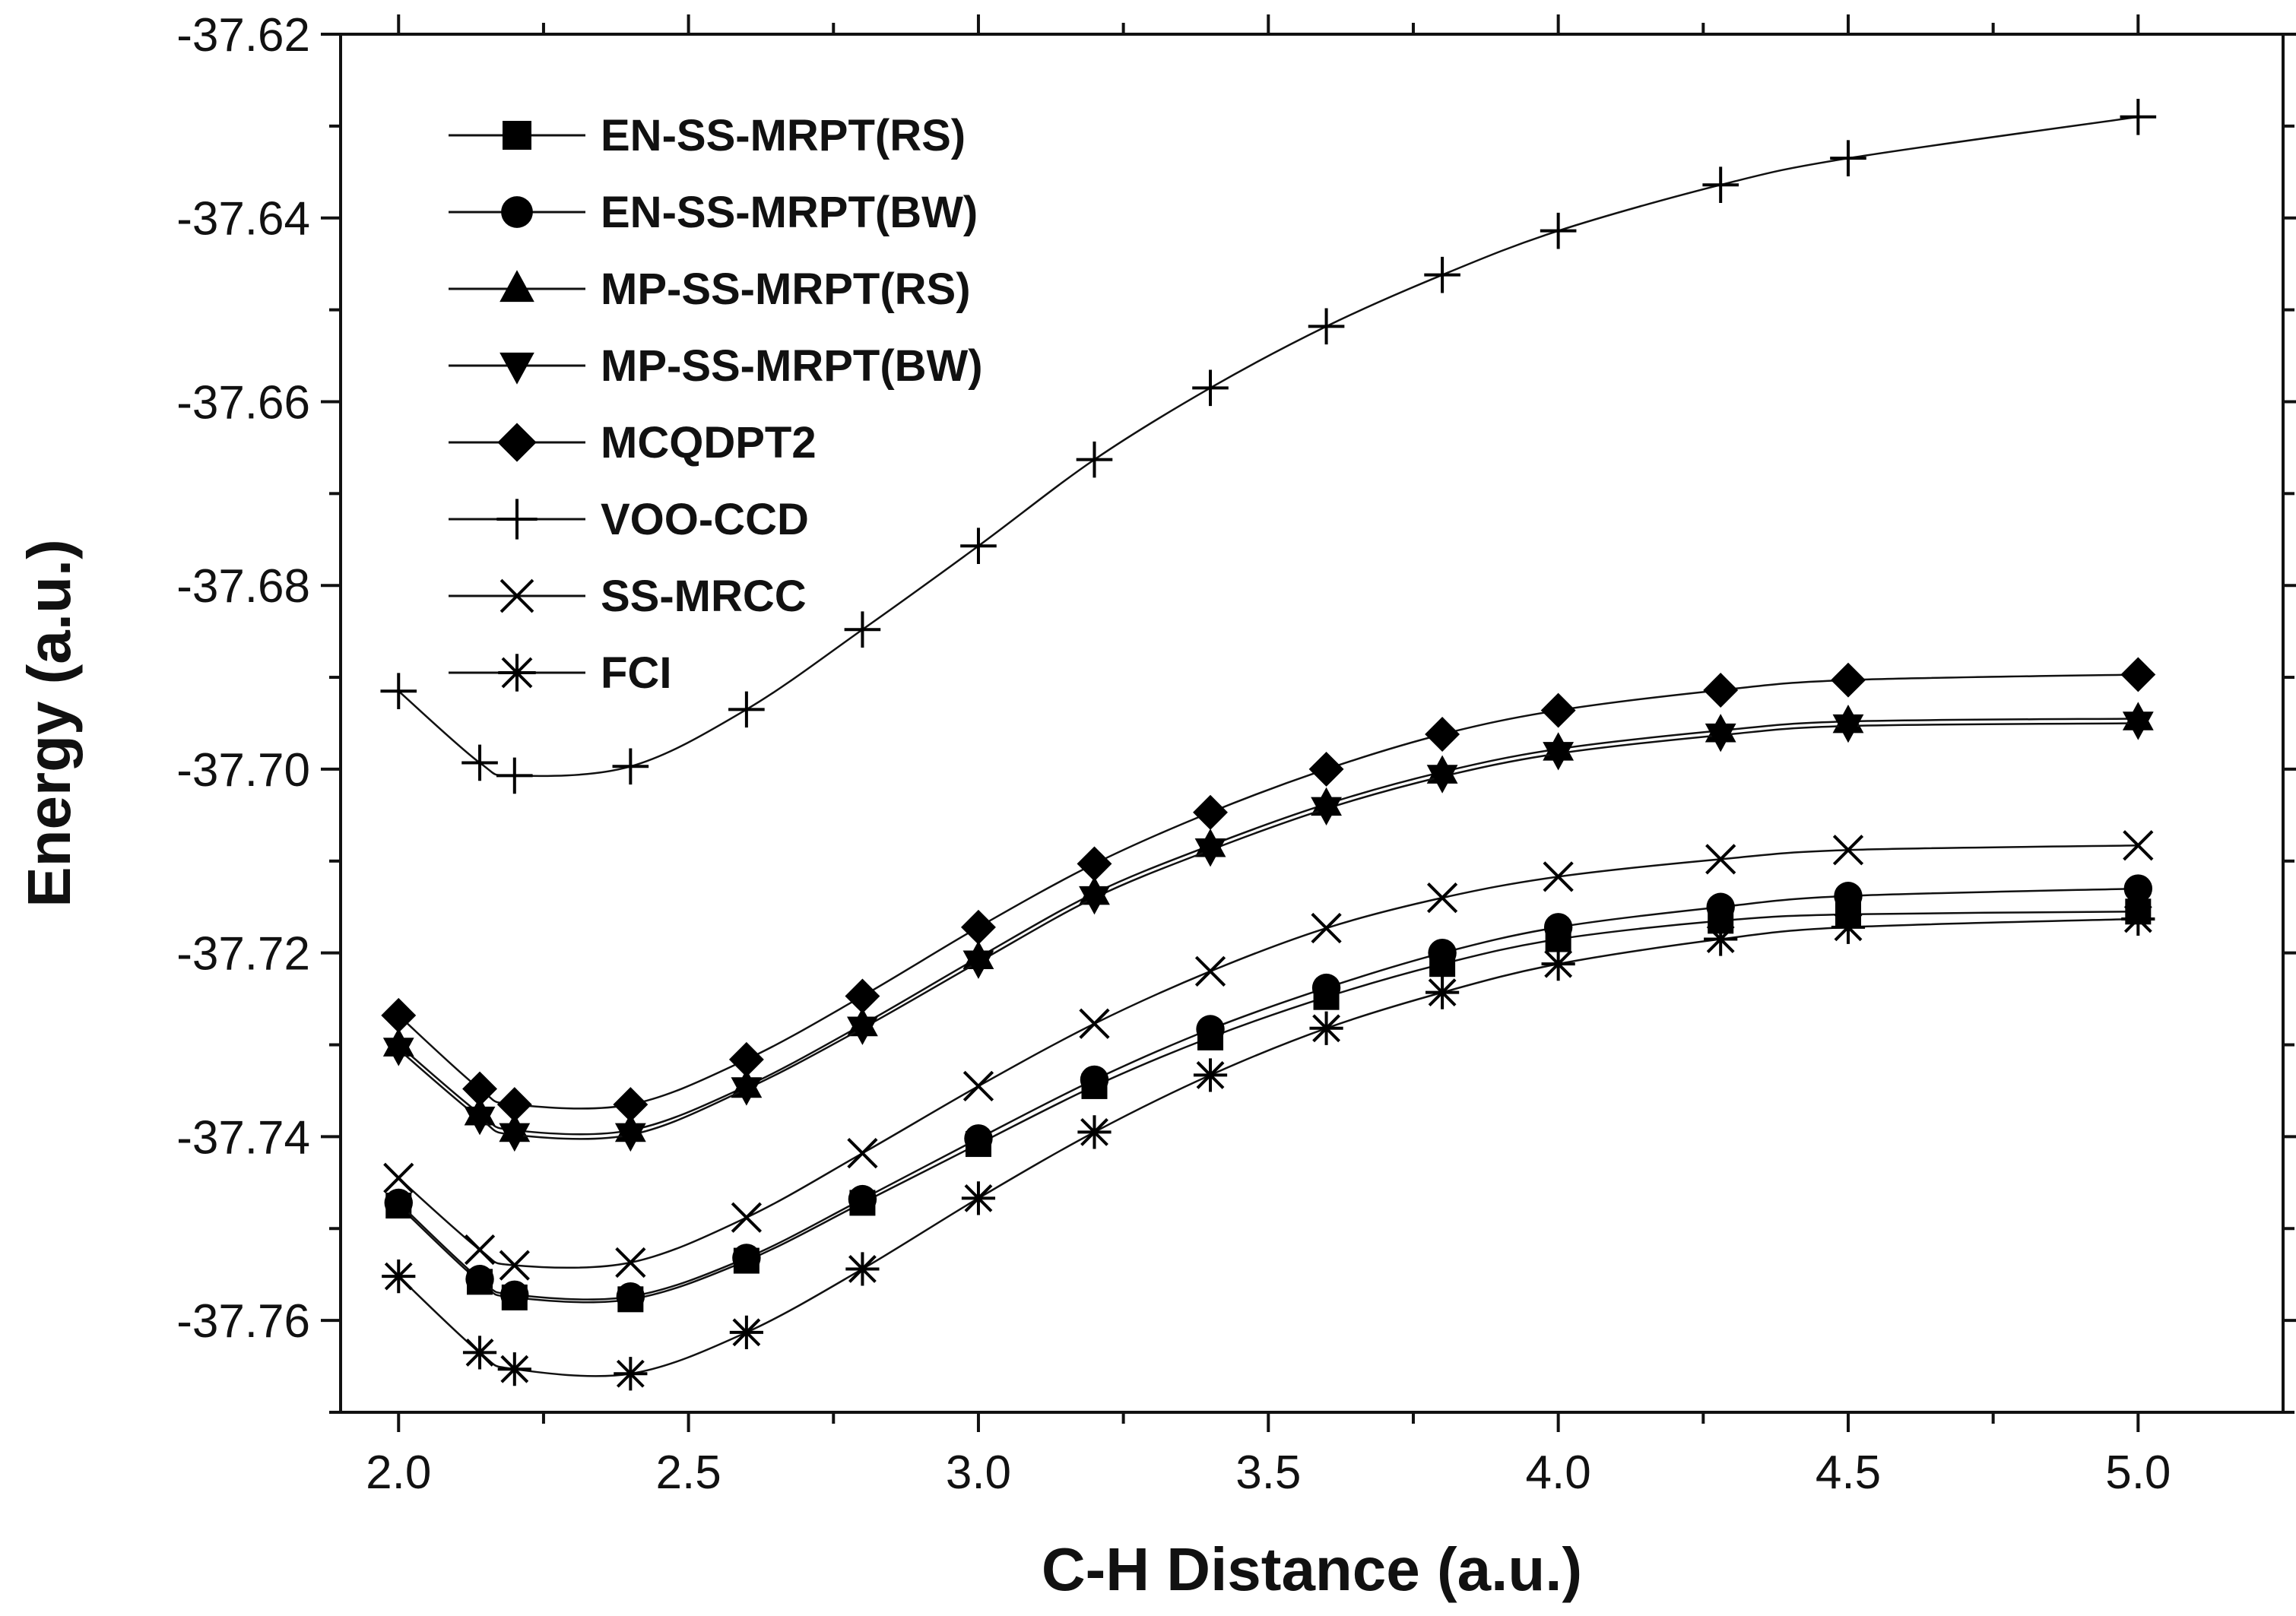  Describe the element at coordinates (978, 1472) in the screenshot. I see `x-tick-label: 3.0` at that location.